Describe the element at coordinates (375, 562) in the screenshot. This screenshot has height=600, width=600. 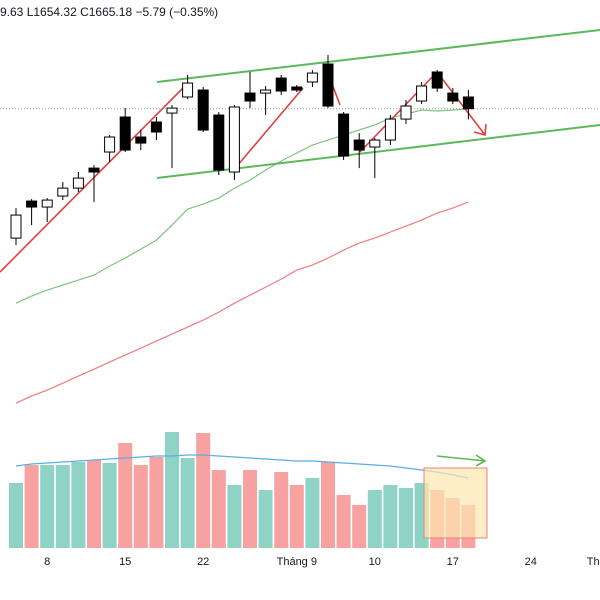
I see `x-tick-label: 10` at that location.